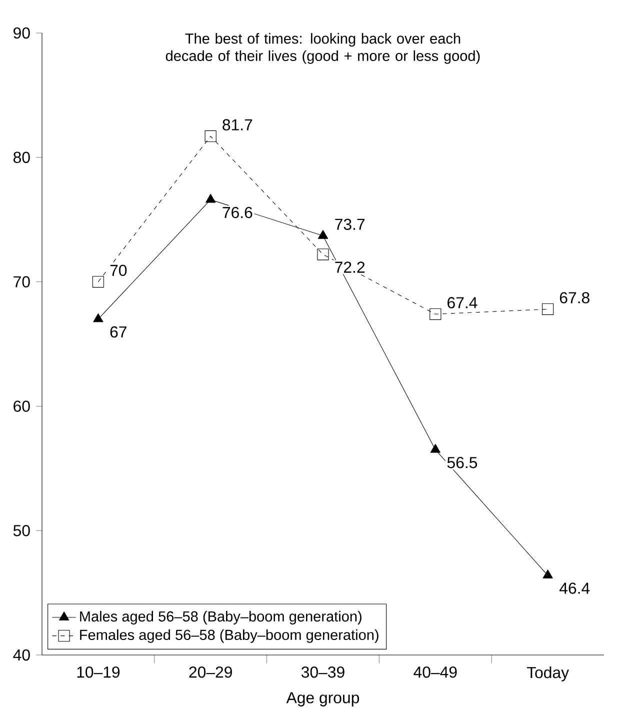  I want to click on data-label: 67, so click(118, 332).